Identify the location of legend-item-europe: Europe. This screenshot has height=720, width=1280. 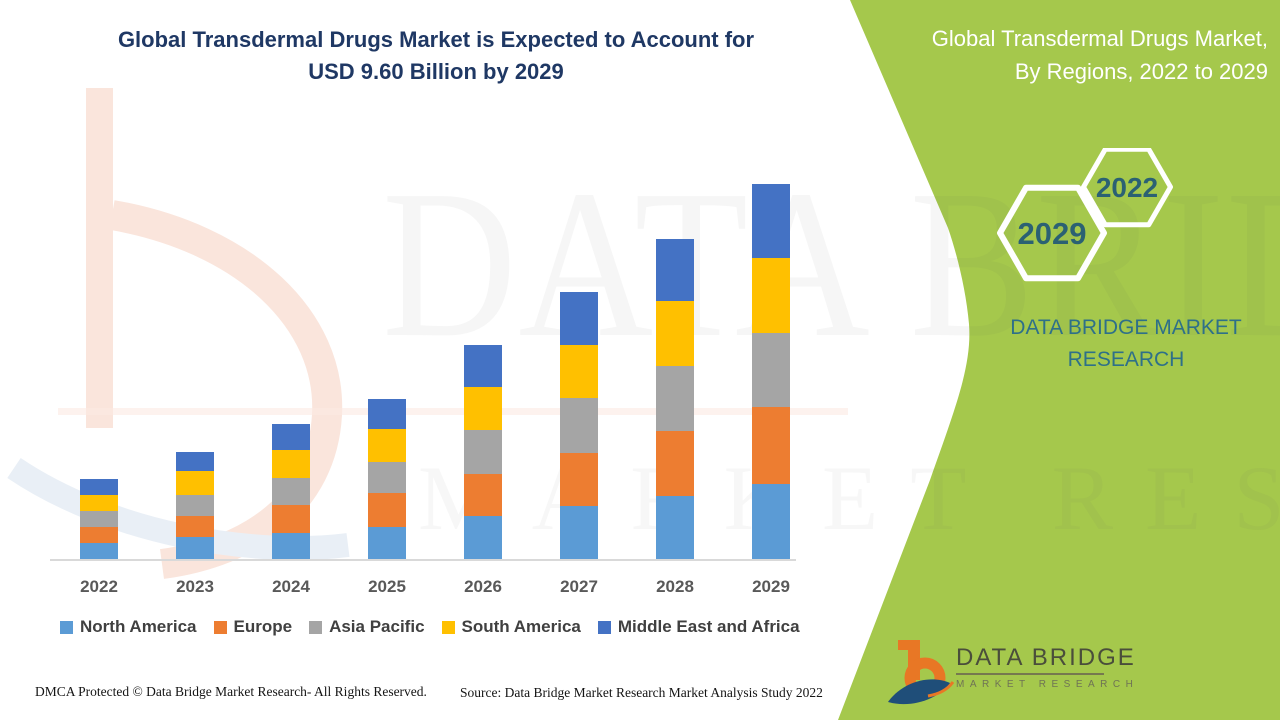
(253, 627).